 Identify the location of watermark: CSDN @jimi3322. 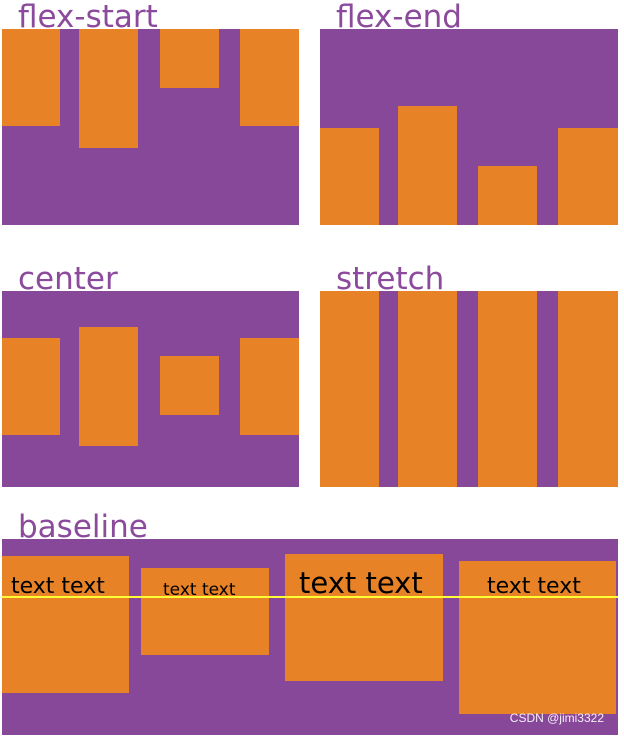
(556, 718).